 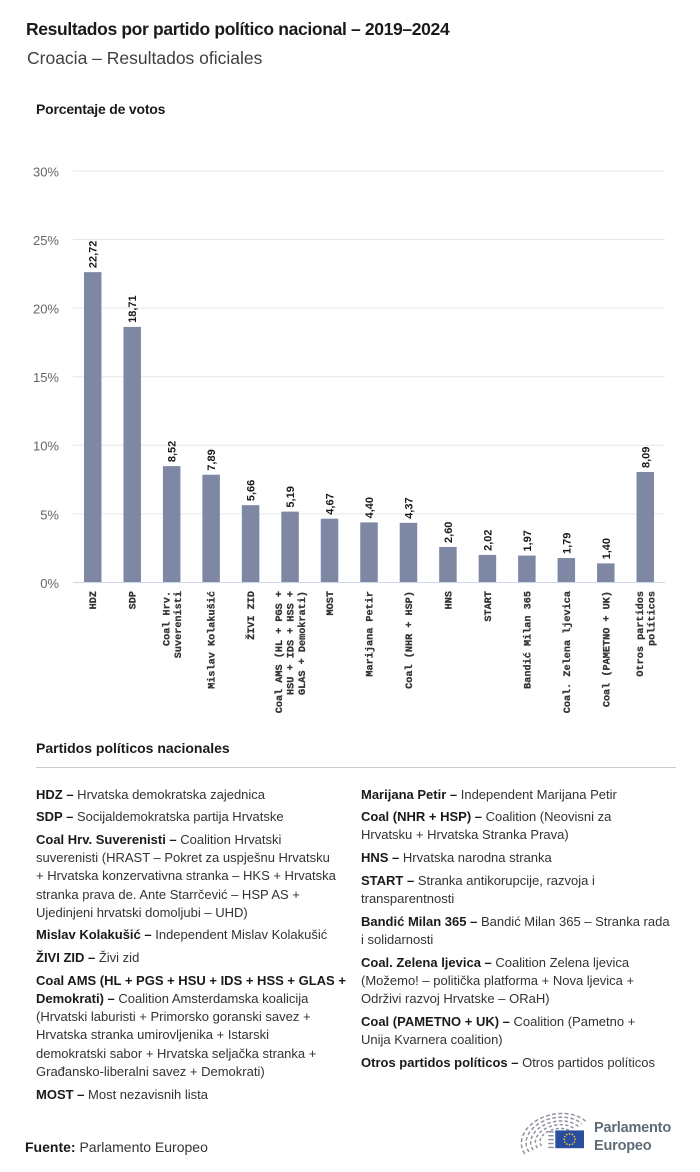 What do you see at coordinates (251, 615) in the screenshot?
I see `svg-text: ŽIVI ZID` at bounding box center [251, 615].